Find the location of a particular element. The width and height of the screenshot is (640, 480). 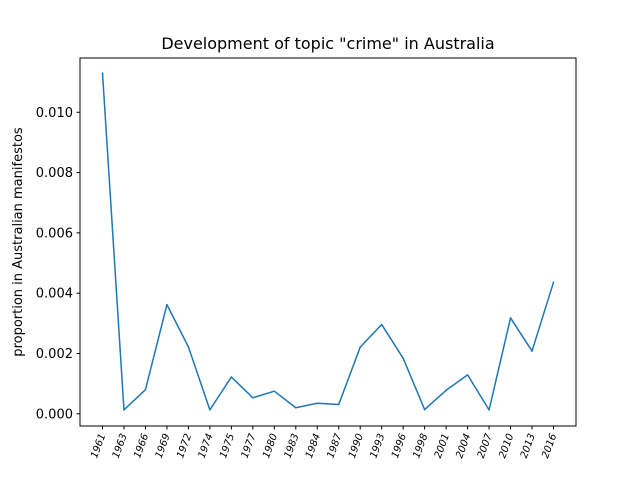

x-tick-label: 1990 is located at coordinates (356, 446).